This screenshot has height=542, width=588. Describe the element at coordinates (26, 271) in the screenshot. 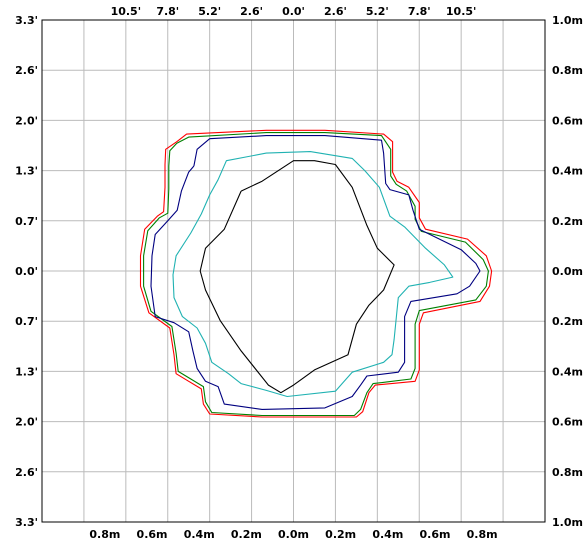

I see `y-tick-left: 0.0'` at that location.